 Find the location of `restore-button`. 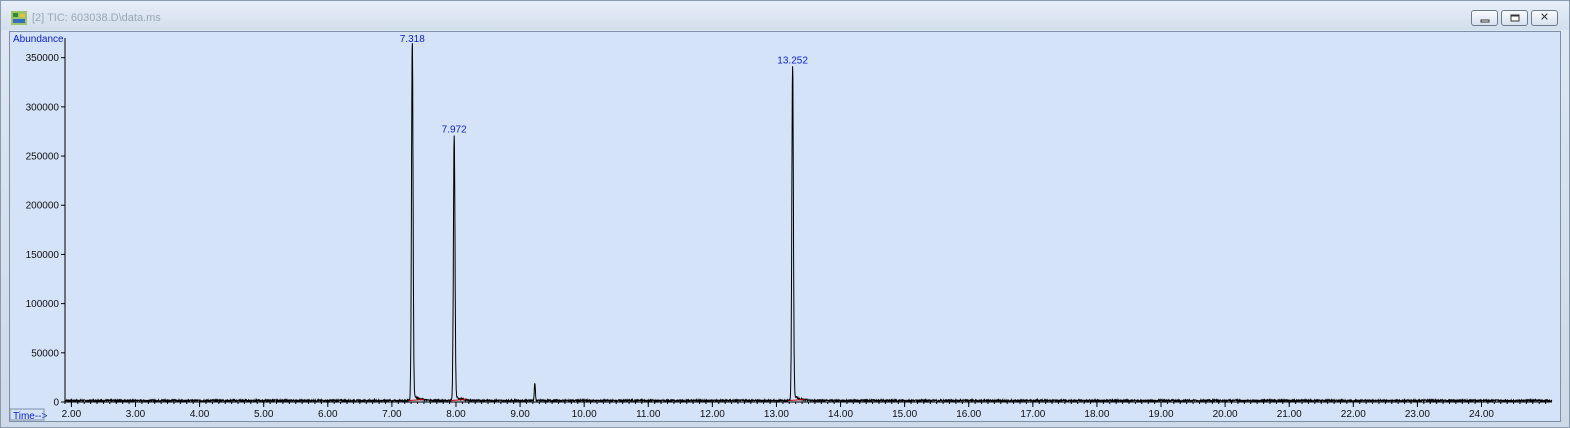

restore-button is located at coordinates (1514, 18).